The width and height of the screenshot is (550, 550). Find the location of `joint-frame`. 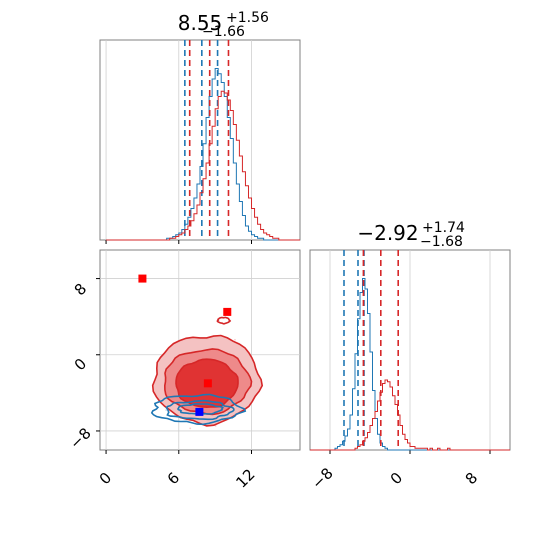

joint-frame is located at coordinates (200, 350).